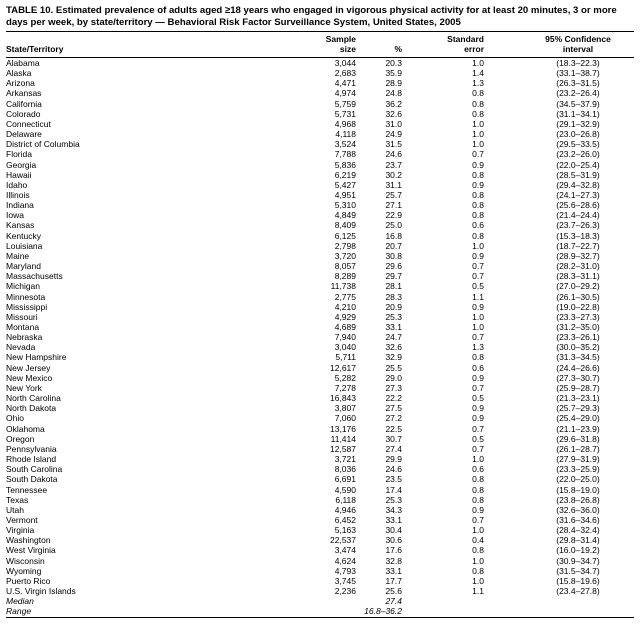 This screenshot has height=628, width=640. Describe the element at coordinates (320, 154) in the screenshot. I see `table-row: Florida 7,788 24.6 0.7 (23.2–26.0)` at that location.